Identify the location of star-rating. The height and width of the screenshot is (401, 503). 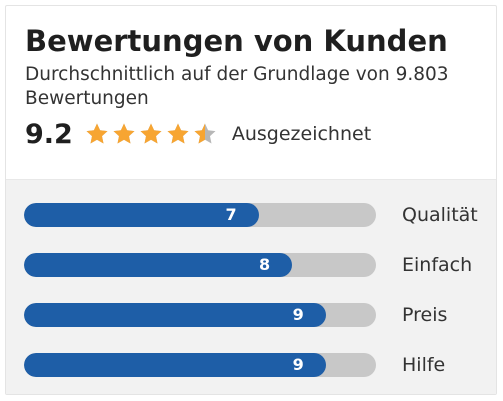
(152, 134).